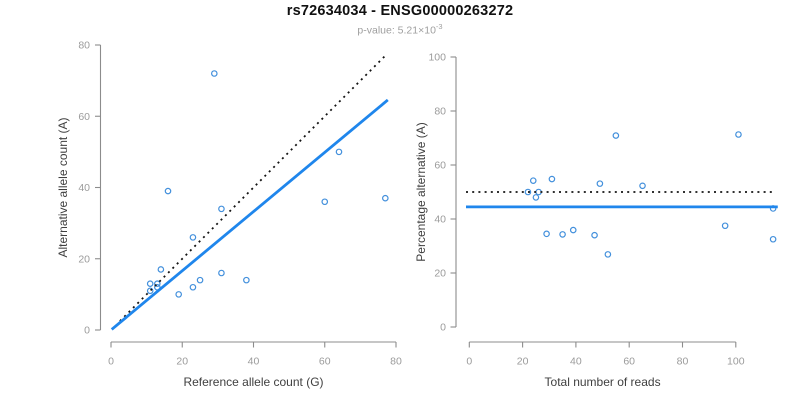 This screenshot has height=400, width=800. I want to click on y-axis-title: Alternative allele count (A), so click(63, 187).